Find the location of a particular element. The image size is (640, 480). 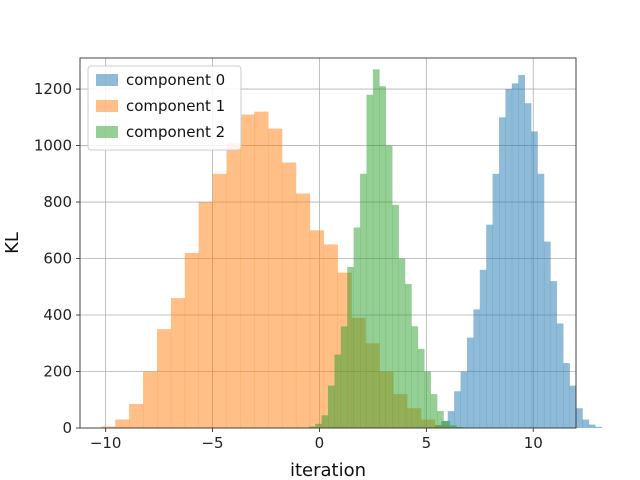

x-tick-label: −10 is located at coordinates (106, 443).